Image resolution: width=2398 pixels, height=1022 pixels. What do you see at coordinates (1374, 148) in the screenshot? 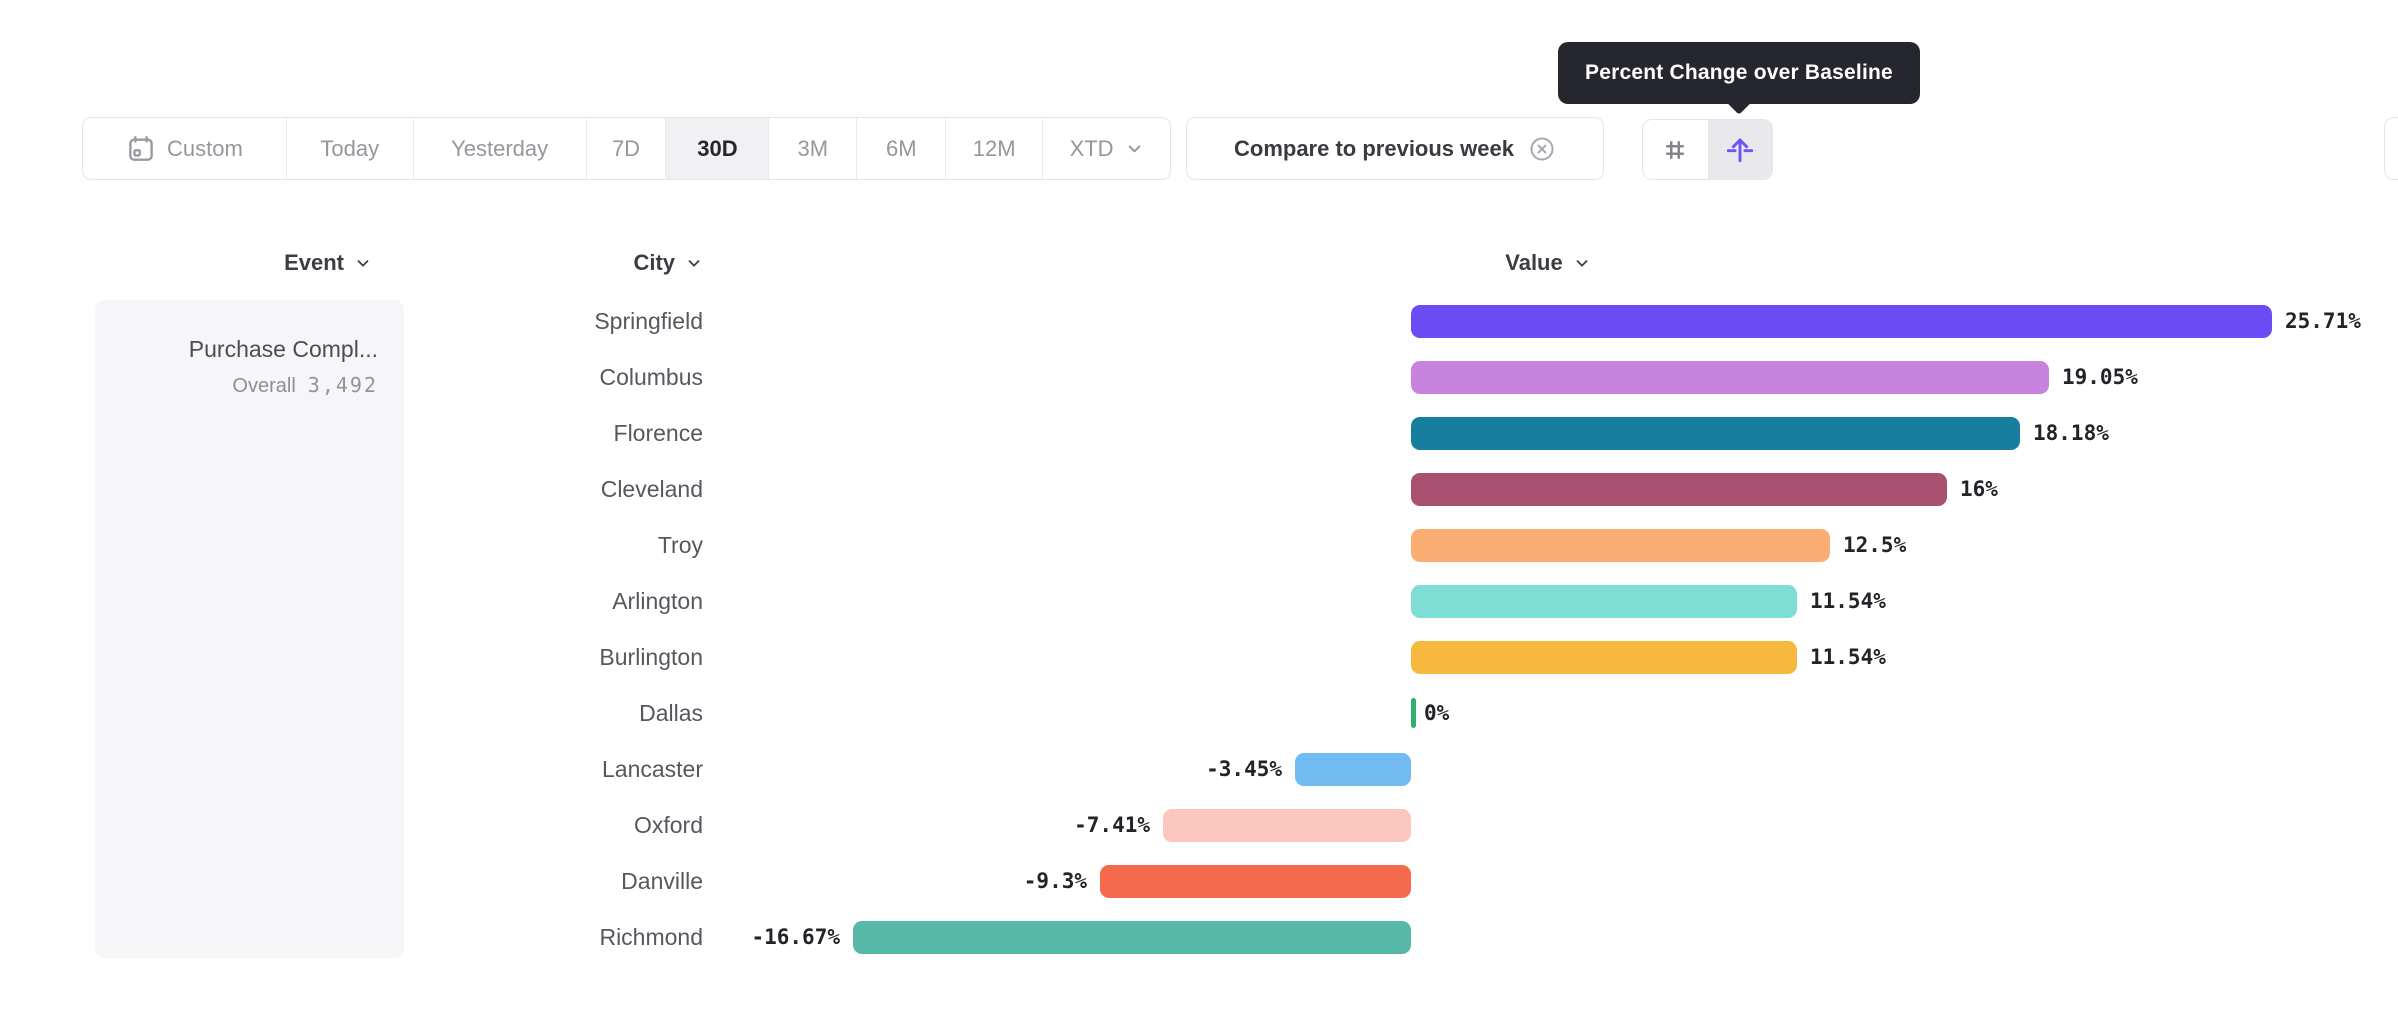
I see `compare-label: Compare to previous week` at bounding box center [1374, 148].